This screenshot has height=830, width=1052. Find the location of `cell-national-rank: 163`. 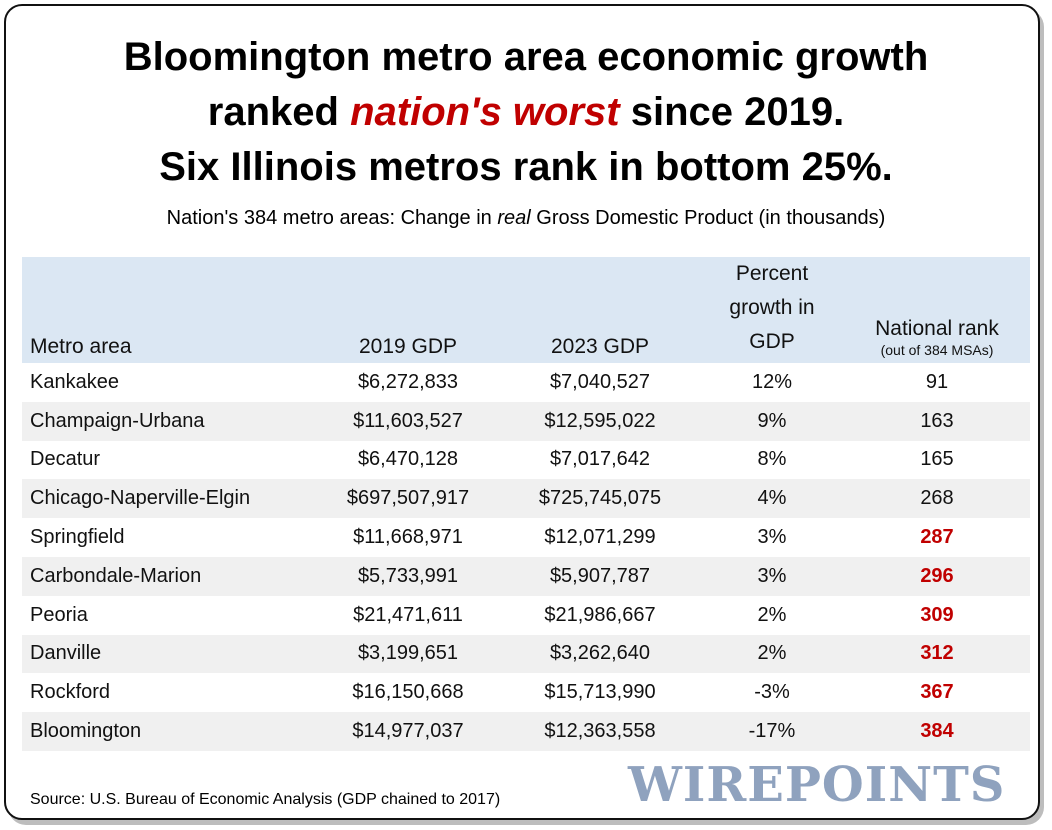

cell-national-rank: 163 is located at coordinates (937, 420).